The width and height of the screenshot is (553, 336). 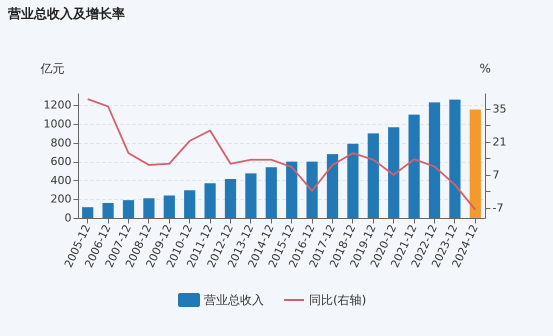 I want to click on legend-label: 营业总收入, so click(x=234, y=300).